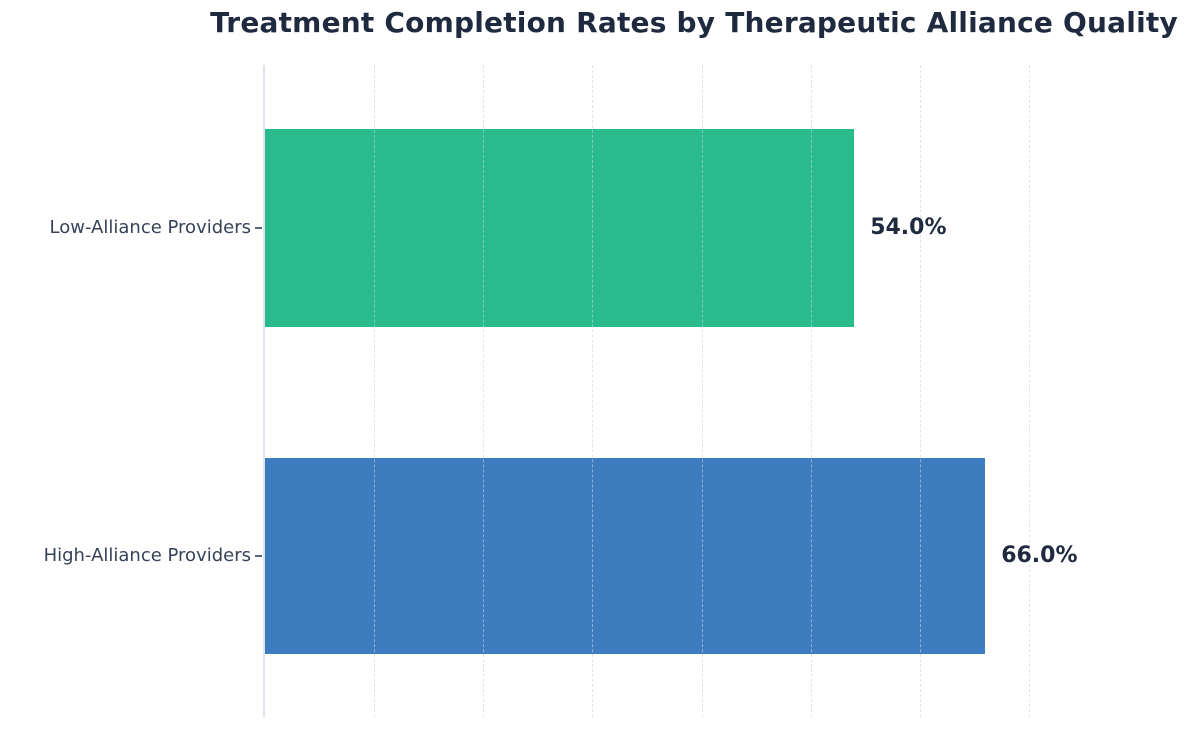 The height and width of the screenshot is (731, 1200). I want to click on category-label: High-Alliance Providers, so click(147, 555).